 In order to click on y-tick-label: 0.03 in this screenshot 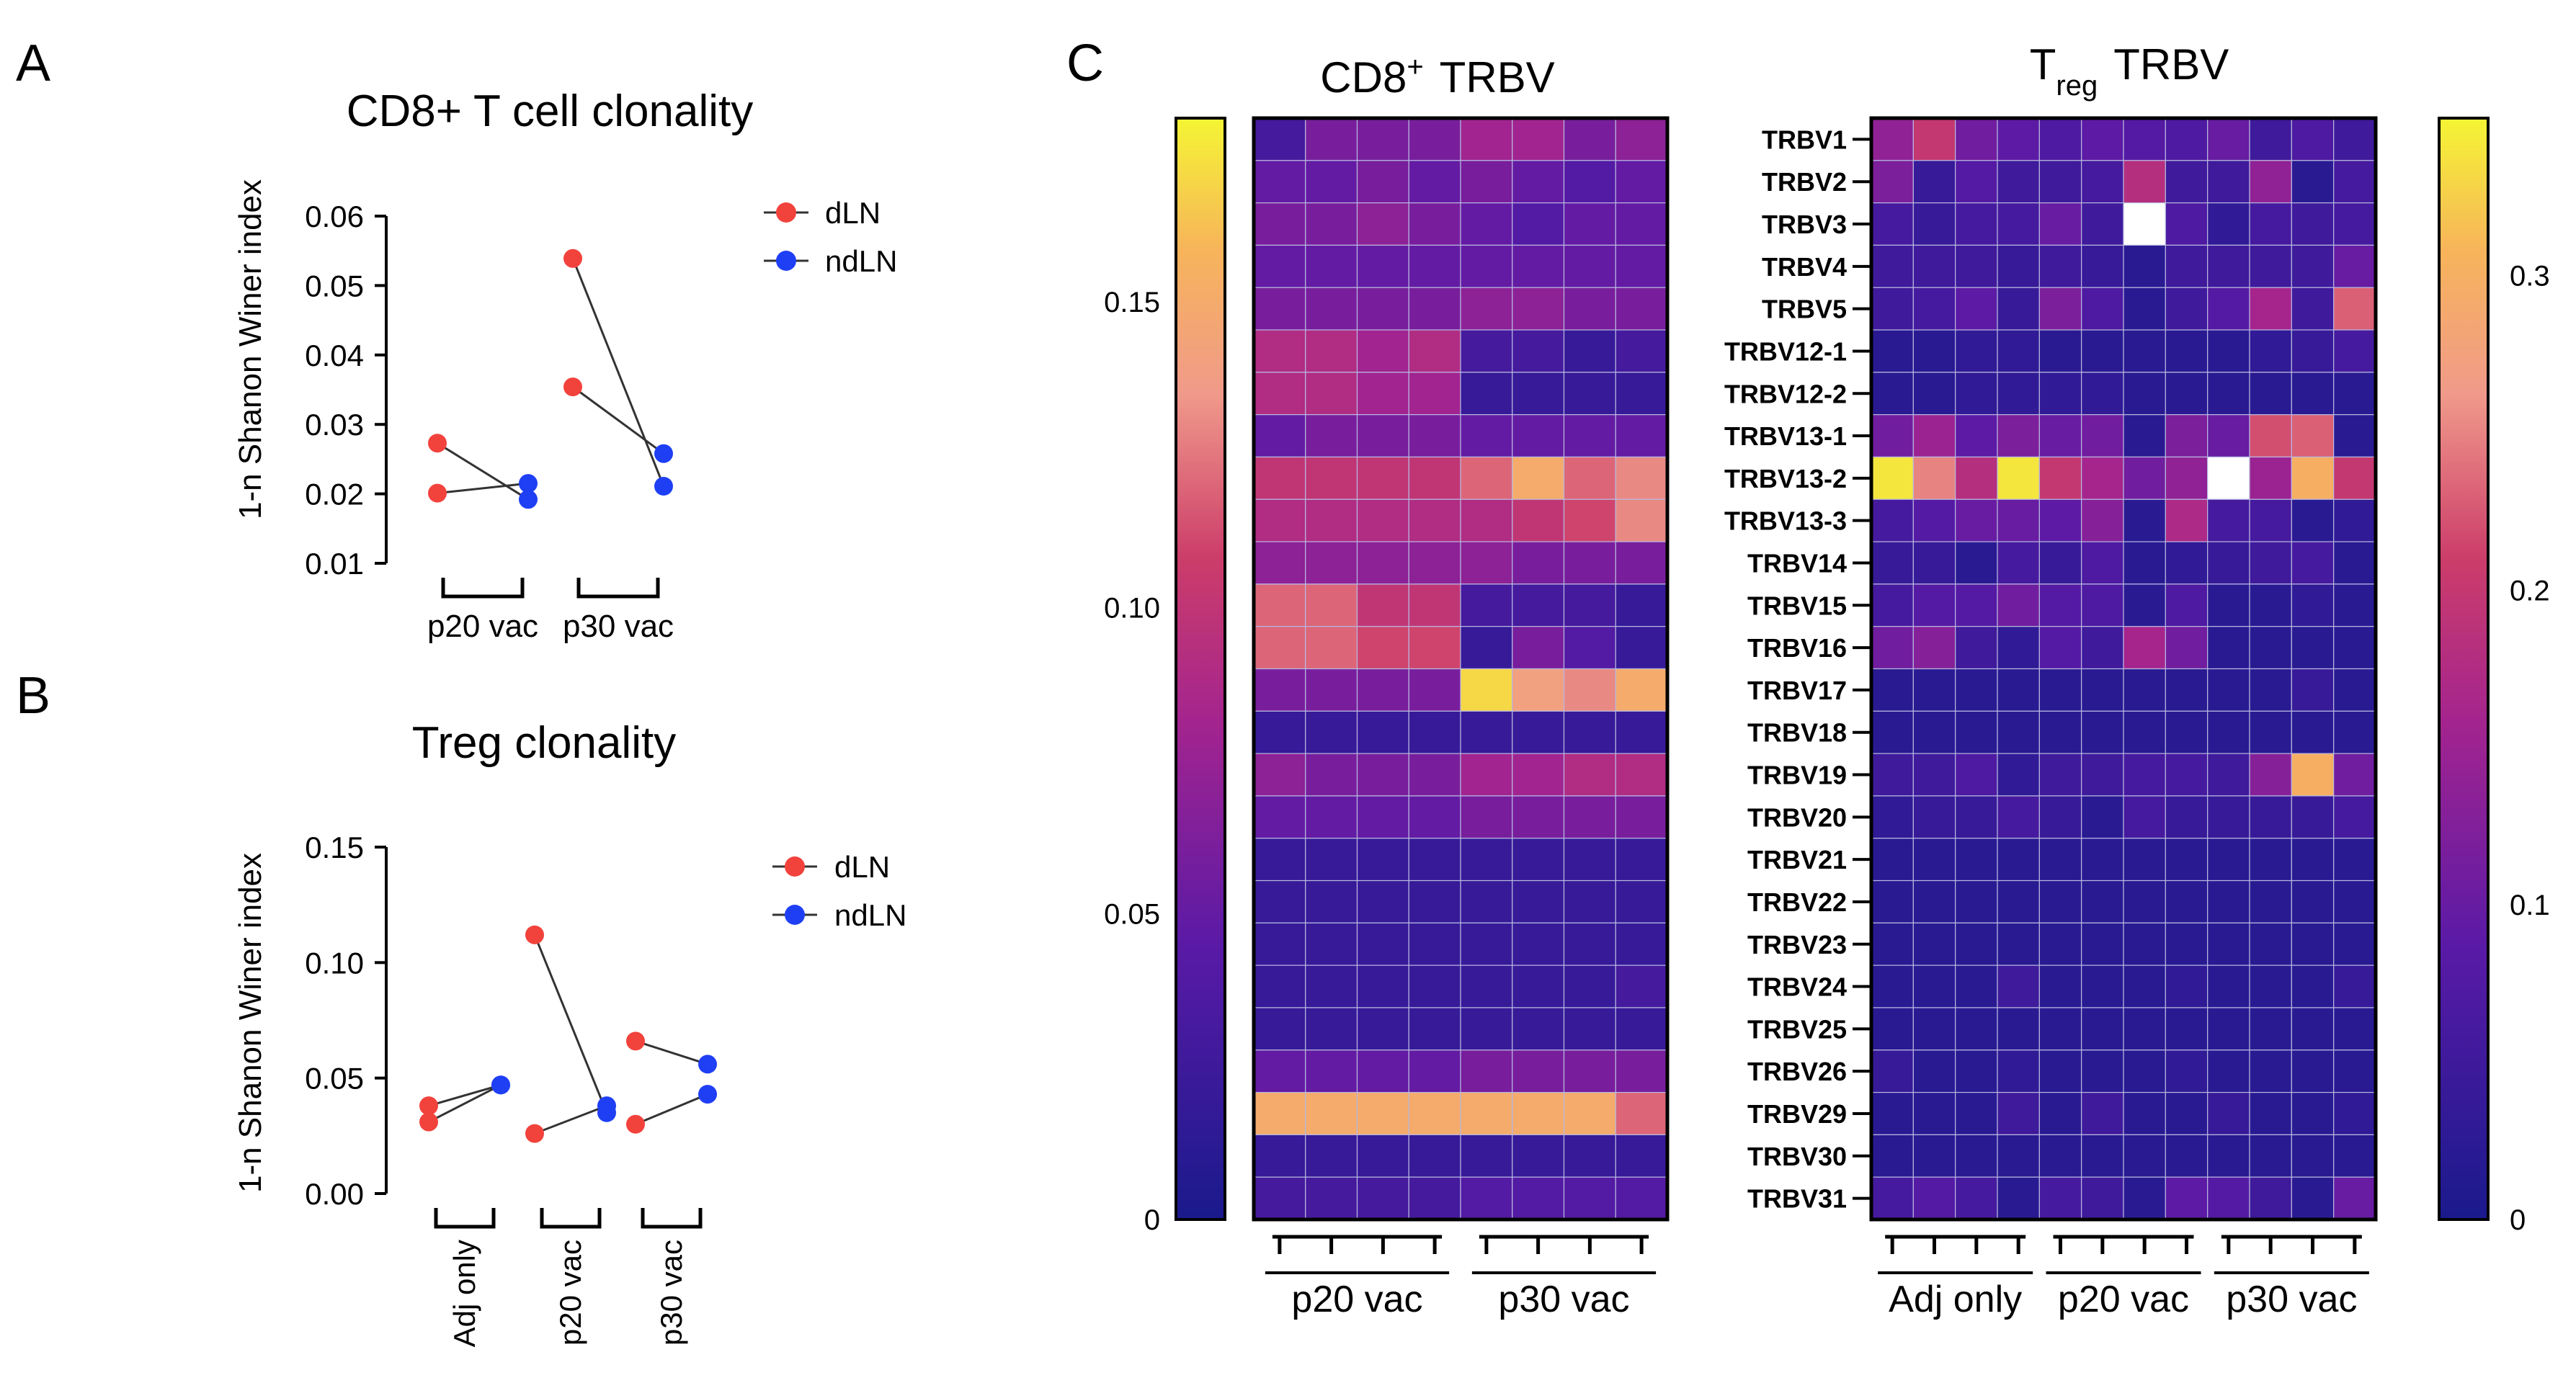, I will do `click(334, 425)`.